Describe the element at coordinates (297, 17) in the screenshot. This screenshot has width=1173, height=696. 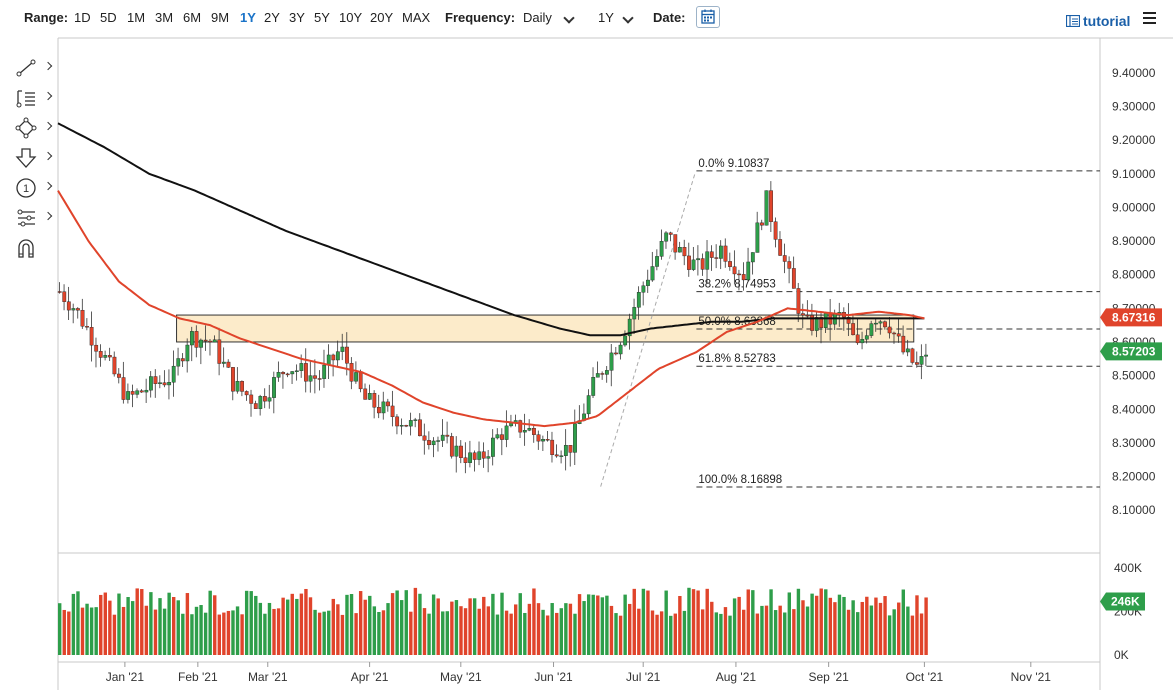
I see `range-3y: 3Y` at that location.